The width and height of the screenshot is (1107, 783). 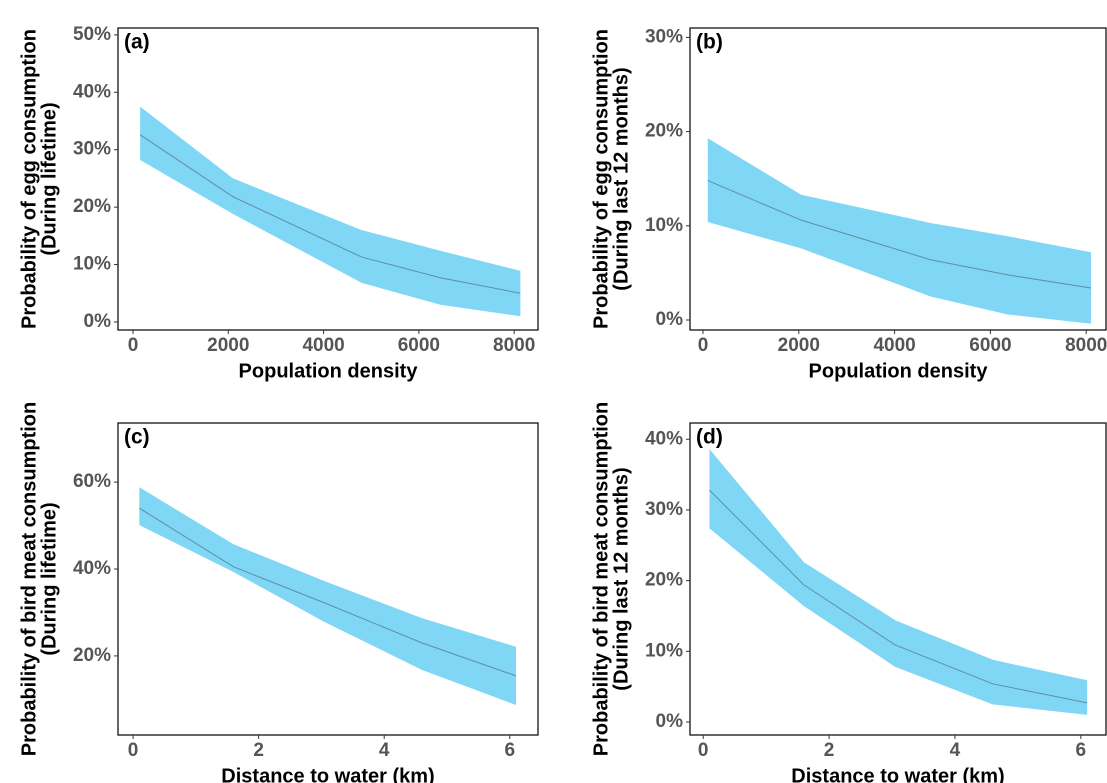 What do you see at coordinates (709, 437) in the screenshot?
I see `panel-label: (d)` at bounding box center [709, 437].